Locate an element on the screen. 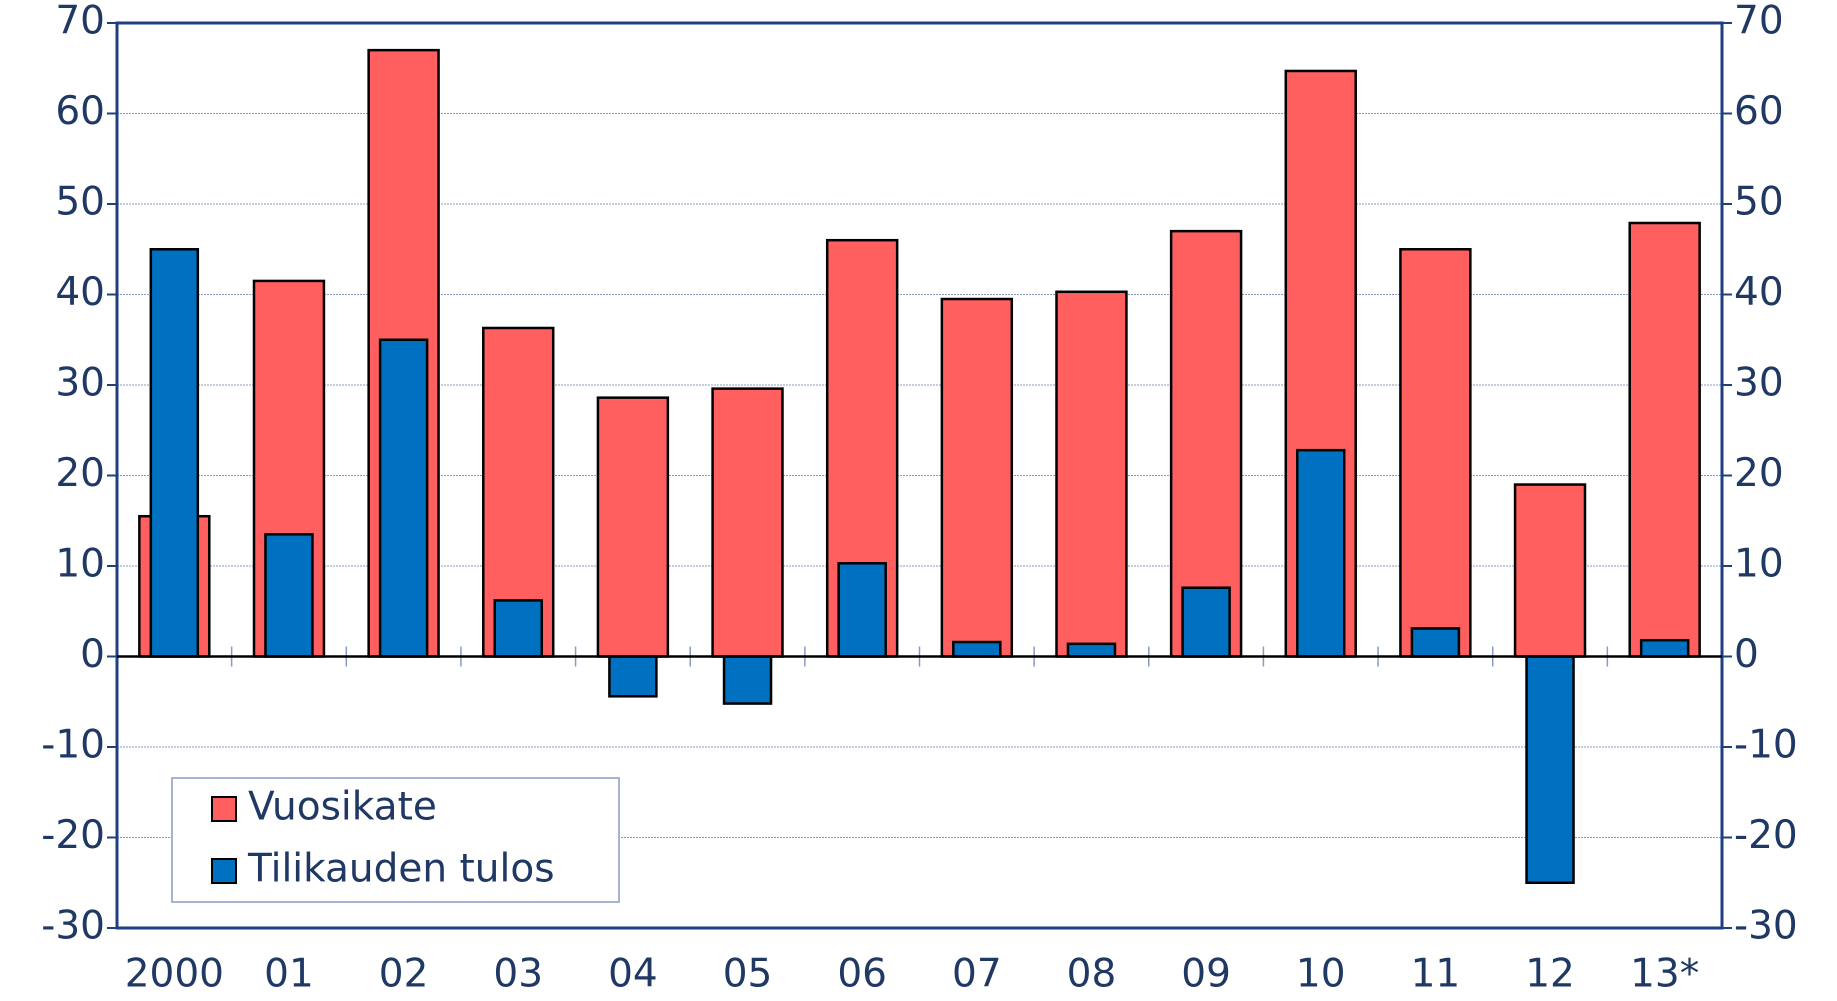  legend-label: Vuosikate is located at coordinates (342, 807).